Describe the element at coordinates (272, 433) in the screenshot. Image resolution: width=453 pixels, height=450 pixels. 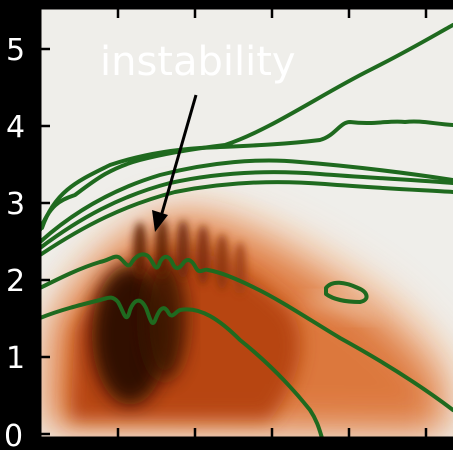
I see `x-axis-bottom-ticks` at that location.